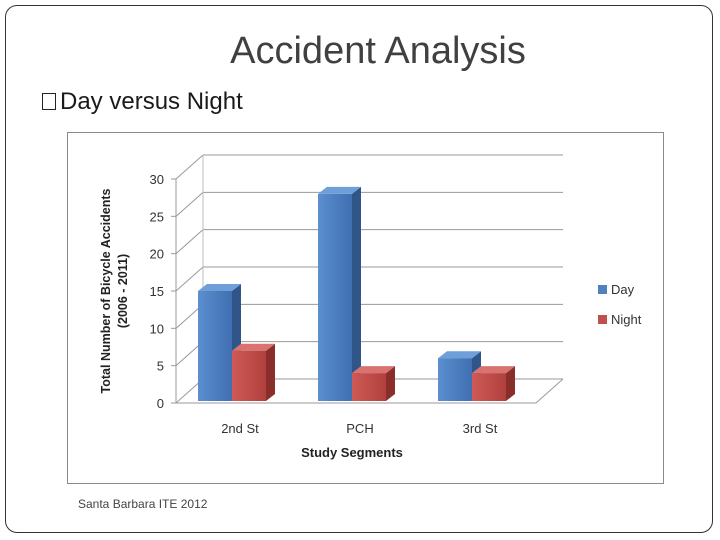 This screenshot has width=720, height=540. What do you see at coordinates (626, 319) in the screenshot?
I see `legend-label: Night` at bounding box center [626, 319].